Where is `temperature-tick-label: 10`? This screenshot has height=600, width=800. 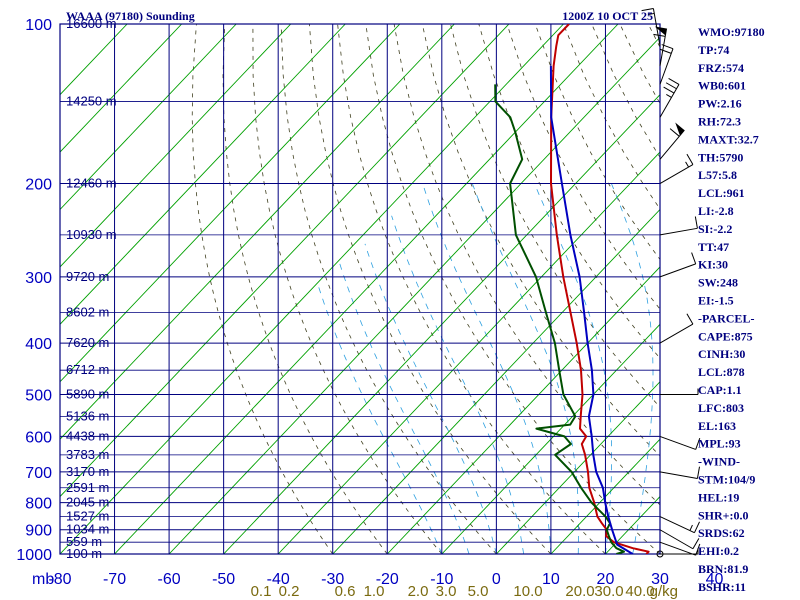 temperature-tick-label: 10 is located at coordinates (551, 579).